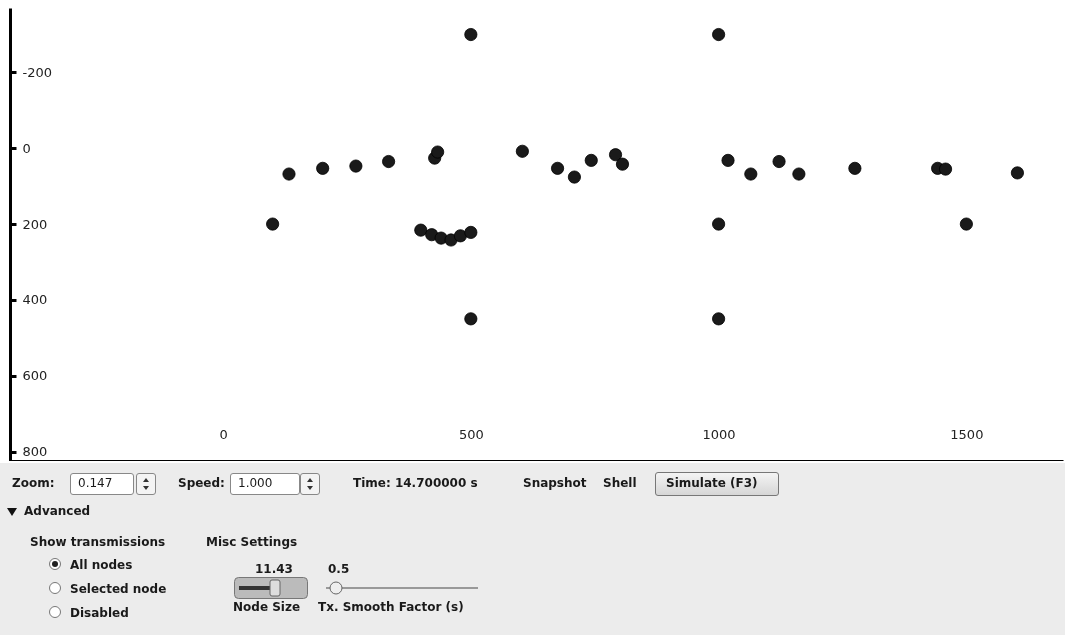 The width and height of the screenshot is (1065, 635). What do you see at coordinates (33, 483) in the screenshot?
I see `text: Zoom:` at bounding box center [33, 483].